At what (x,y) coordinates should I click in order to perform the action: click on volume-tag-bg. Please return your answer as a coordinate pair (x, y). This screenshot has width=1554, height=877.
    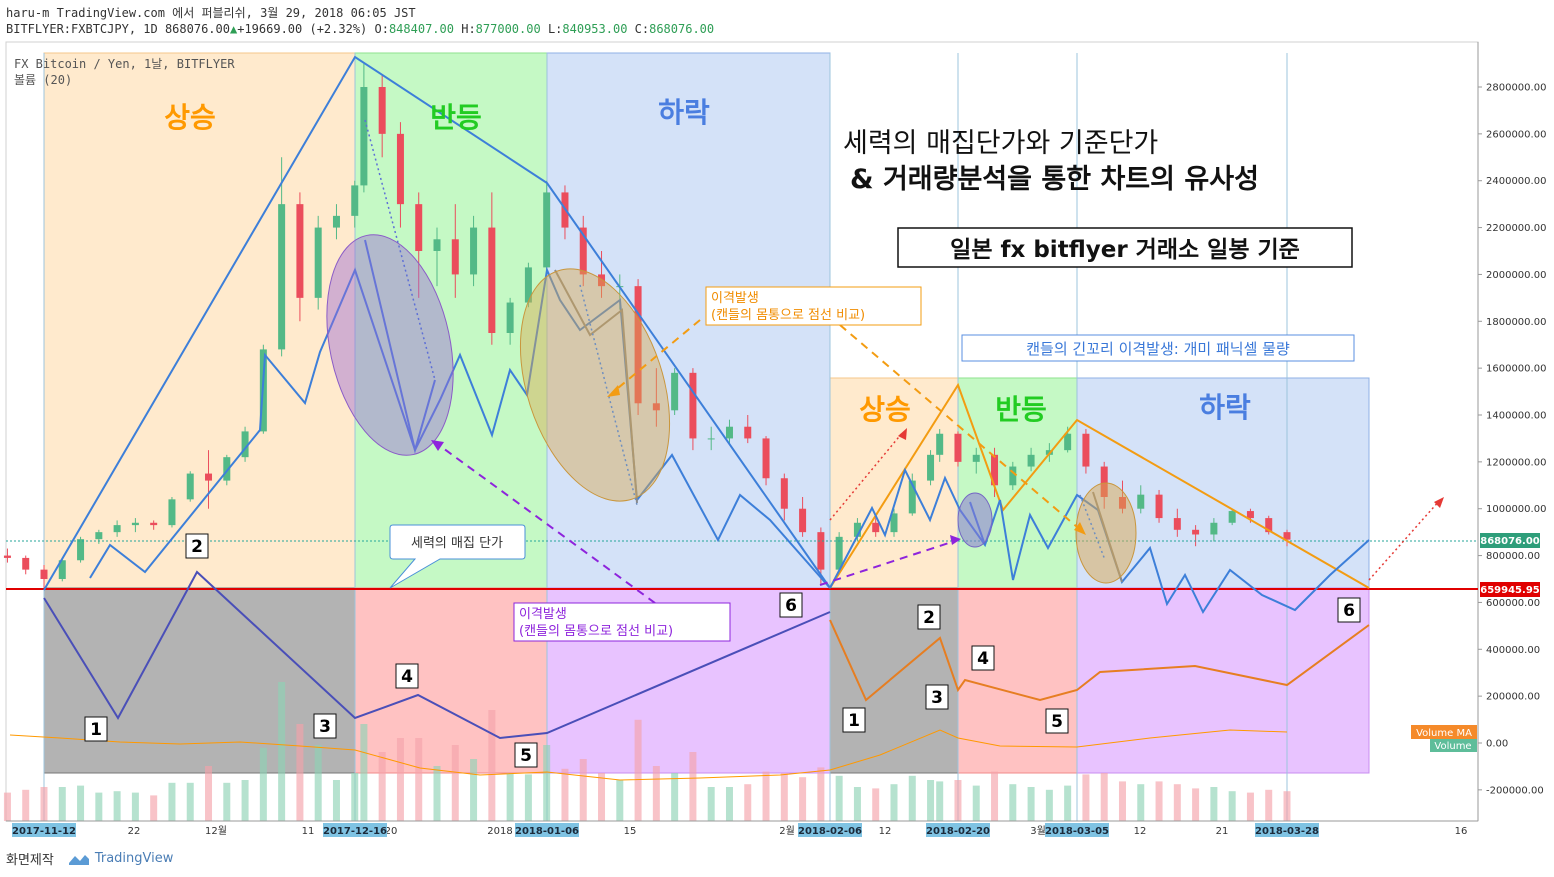
    Looking at the image, I should click on (1453, 745).